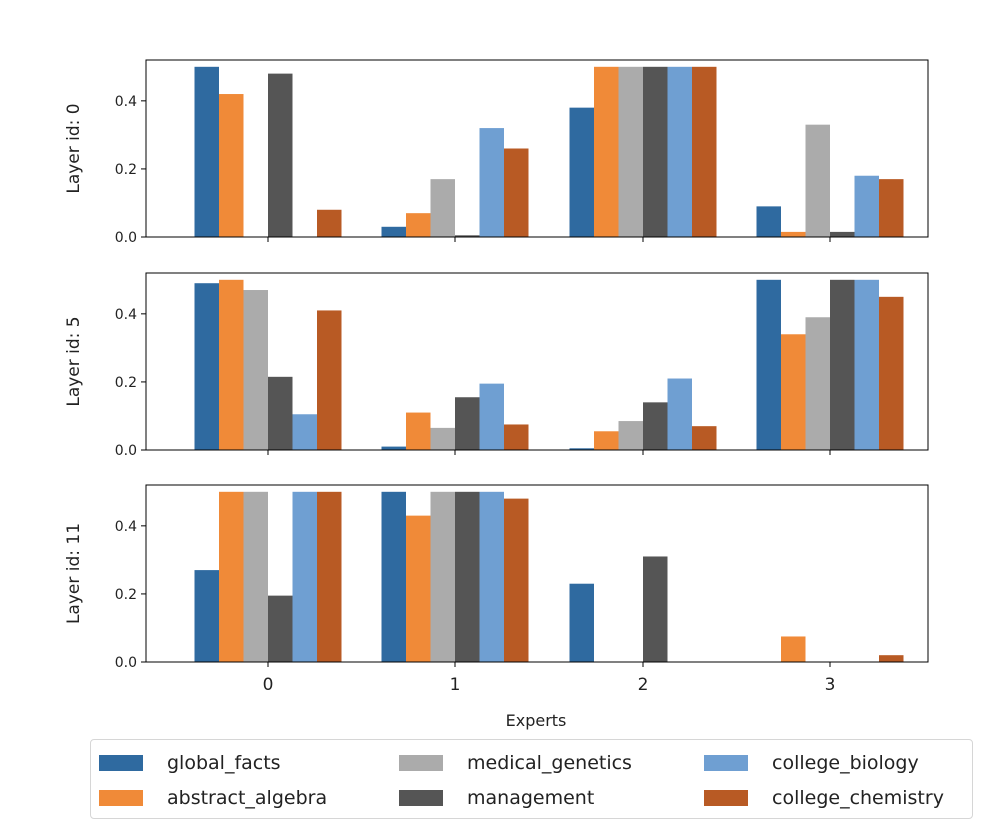 This screenshot has height=834, width=1000. Describe the element at coordinates (421, 798) in the screenshot. I see `legend-swatch-management` at that location.